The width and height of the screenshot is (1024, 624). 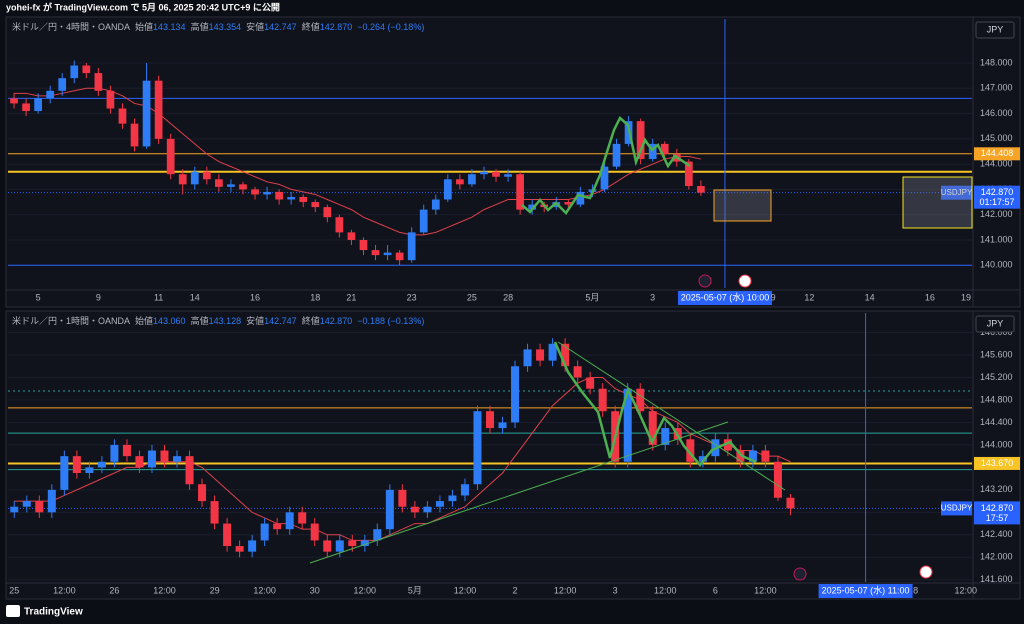 I want to click on legend-change: −0.264 (−0.18%), so click(x=390, y=27).